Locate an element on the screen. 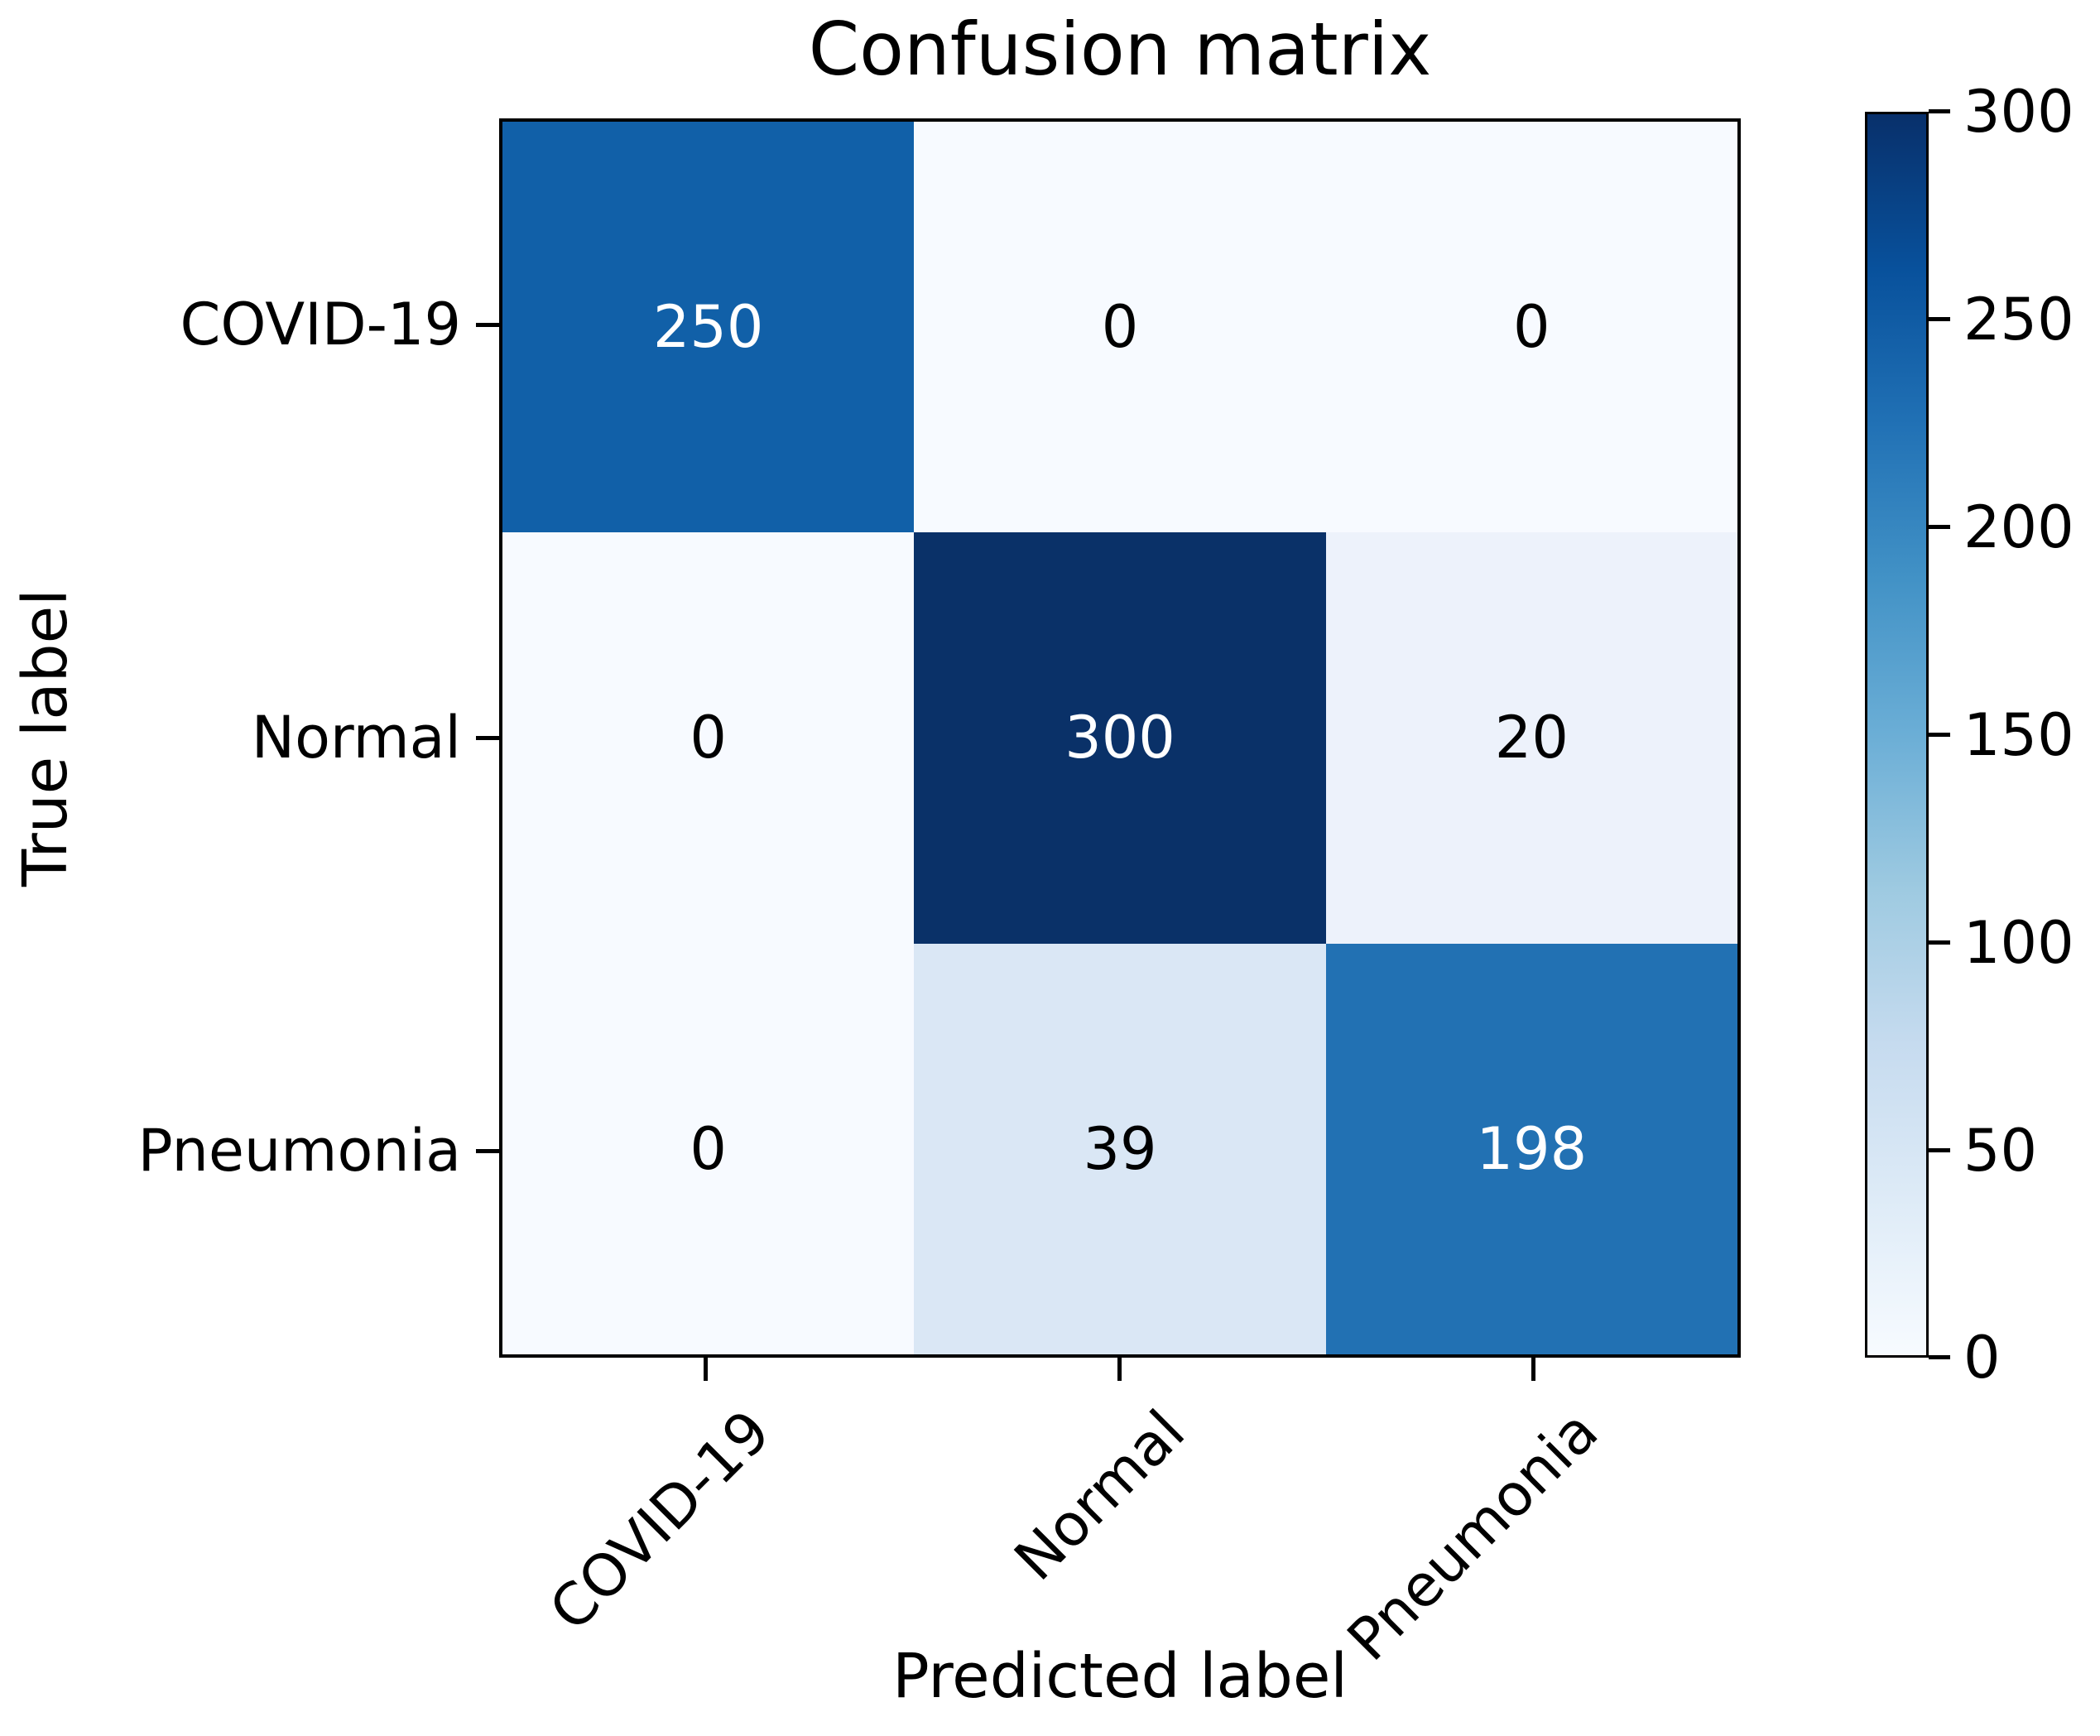  matrix-cell-r1c1: 300 is located at coordinates (1120, 738).